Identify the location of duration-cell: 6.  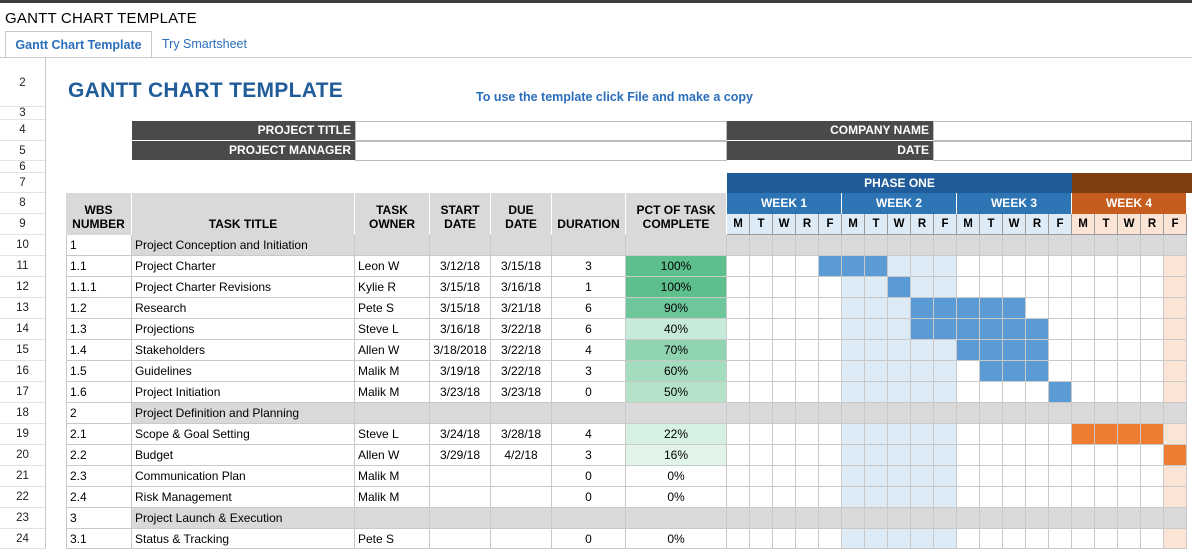
(589, 308).